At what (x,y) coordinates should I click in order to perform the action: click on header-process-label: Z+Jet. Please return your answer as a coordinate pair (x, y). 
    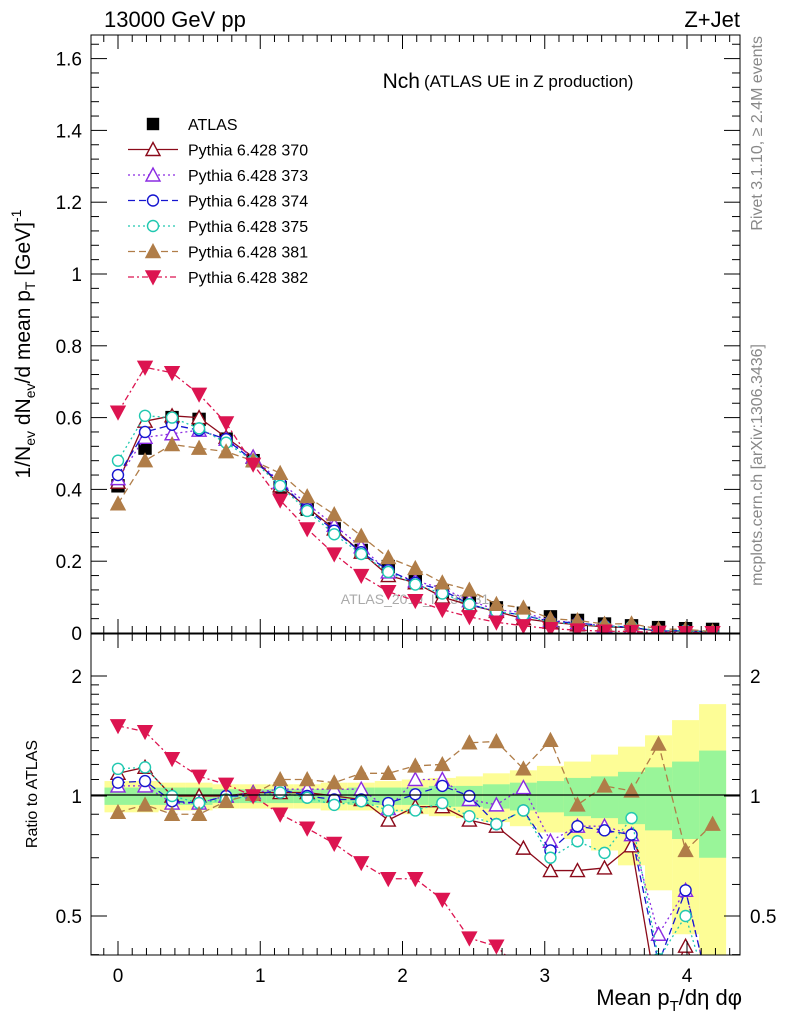
    Looking at the image, I should click on (712, 19).